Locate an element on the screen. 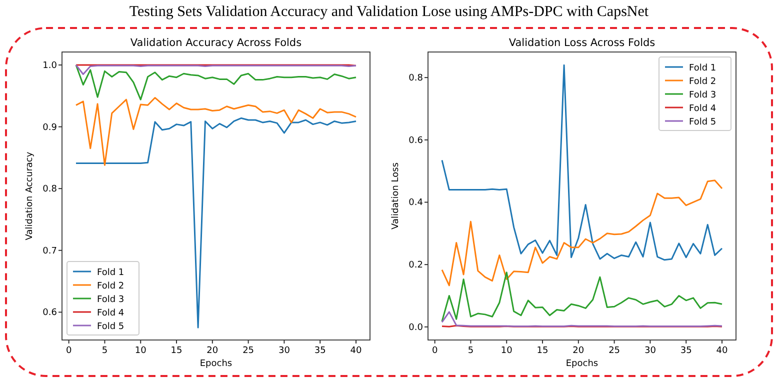 Image resolution: width=778 pixels, height=382 pixels. y-tick-label: 0.4 is located at coordinates (416, 203).